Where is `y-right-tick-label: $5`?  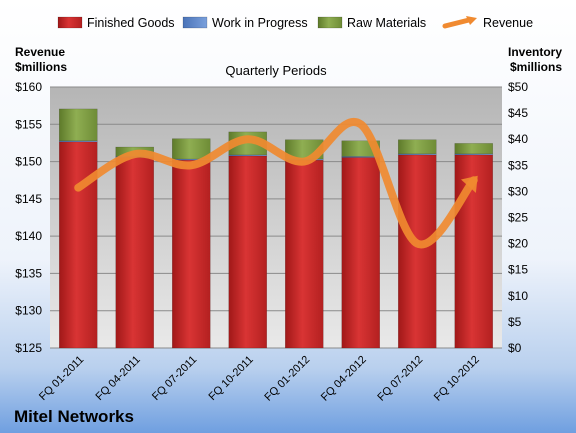
y-right-tick-label: $5 is located at coordinates (515, 322).